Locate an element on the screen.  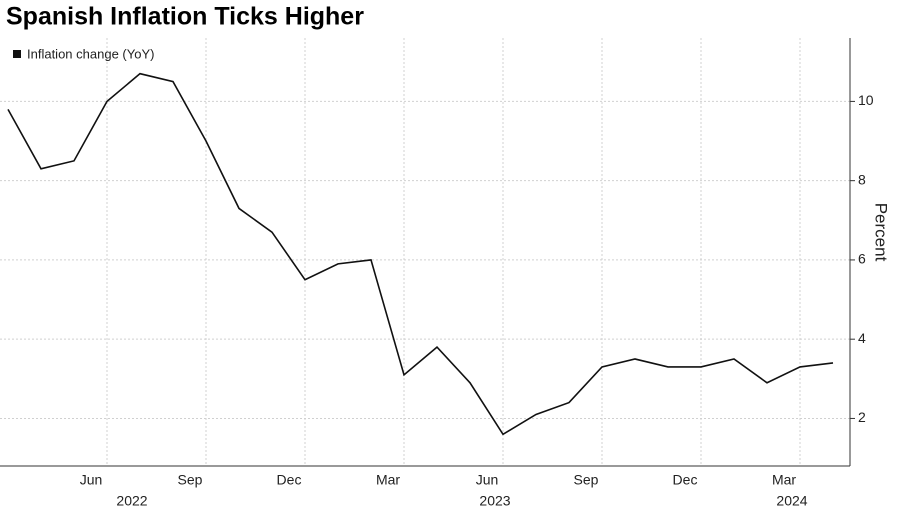
x-year-label: 2022 is located at coordinates (131, 501).